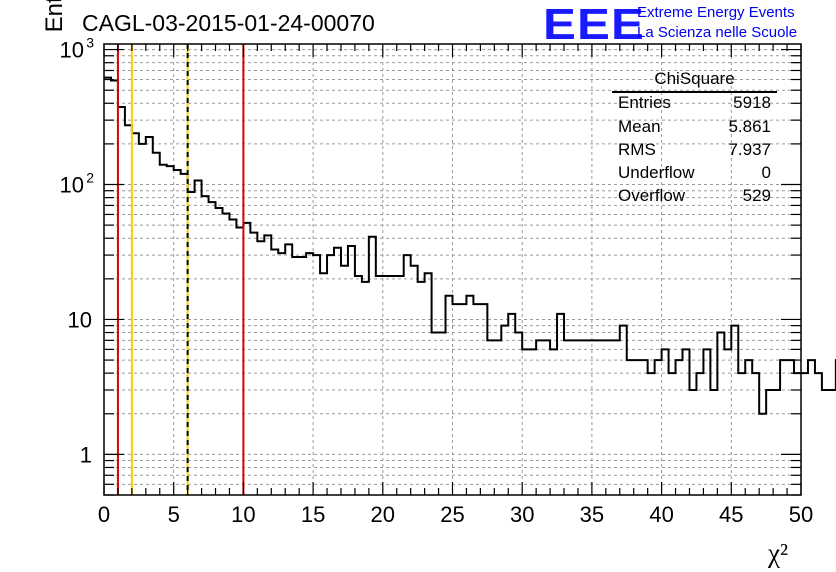 The image size is (836, 572). I want to click on x-tick-label: 25, so click(452, 514).